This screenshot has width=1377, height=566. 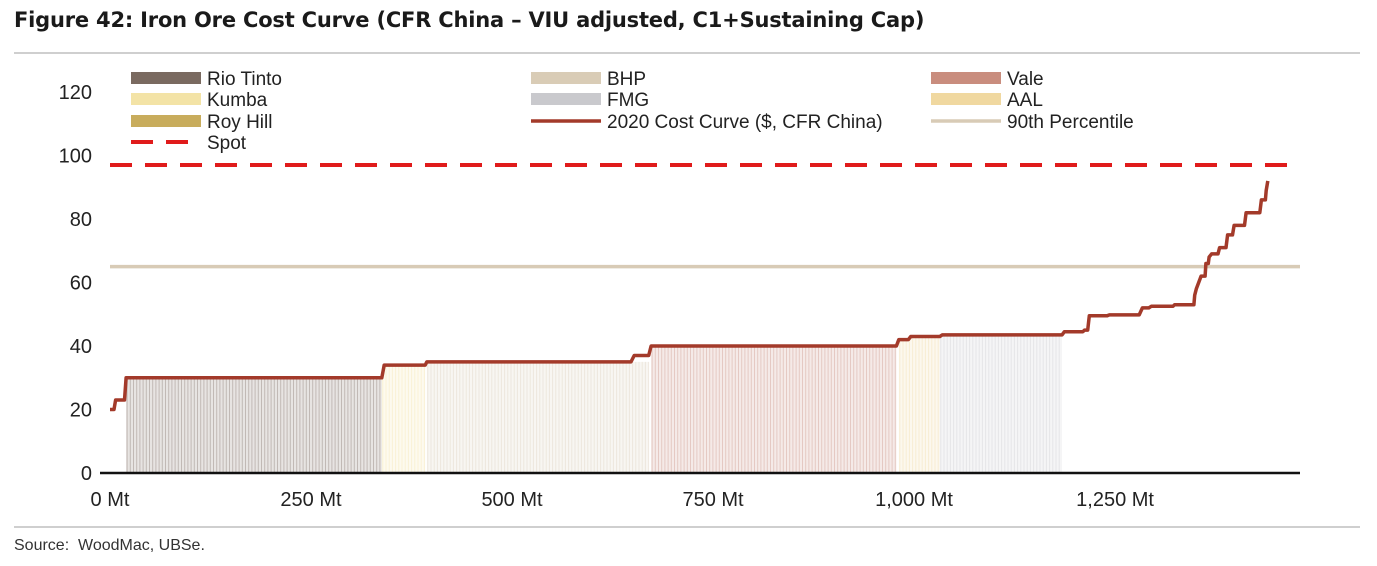 What do you see at coordinates (311, 500) in the screenshot?
I see `x-tick-label: 250 Mt` at bounding box center [311, 500].